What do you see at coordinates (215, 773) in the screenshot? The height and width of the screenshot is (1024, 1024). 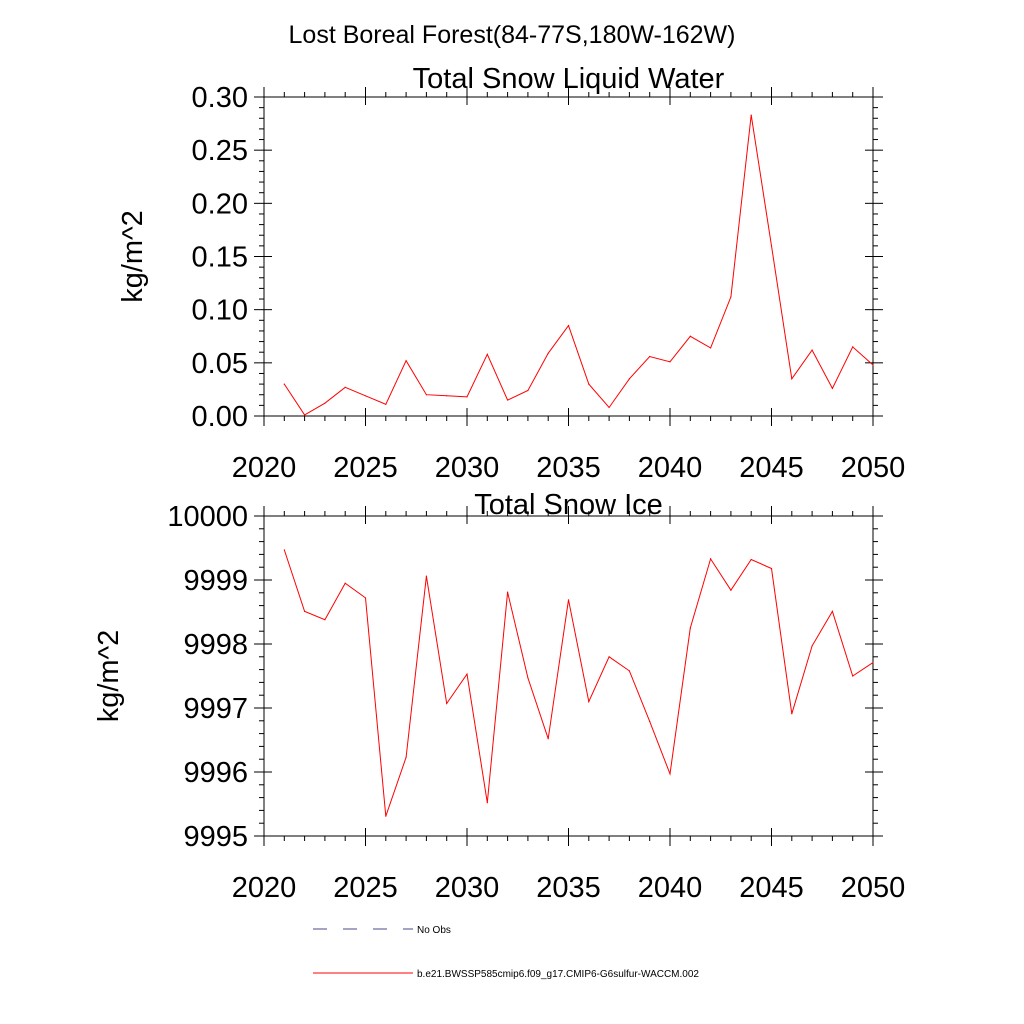 I see `y-tick-label: 9996` at bounding box center [215, 773].